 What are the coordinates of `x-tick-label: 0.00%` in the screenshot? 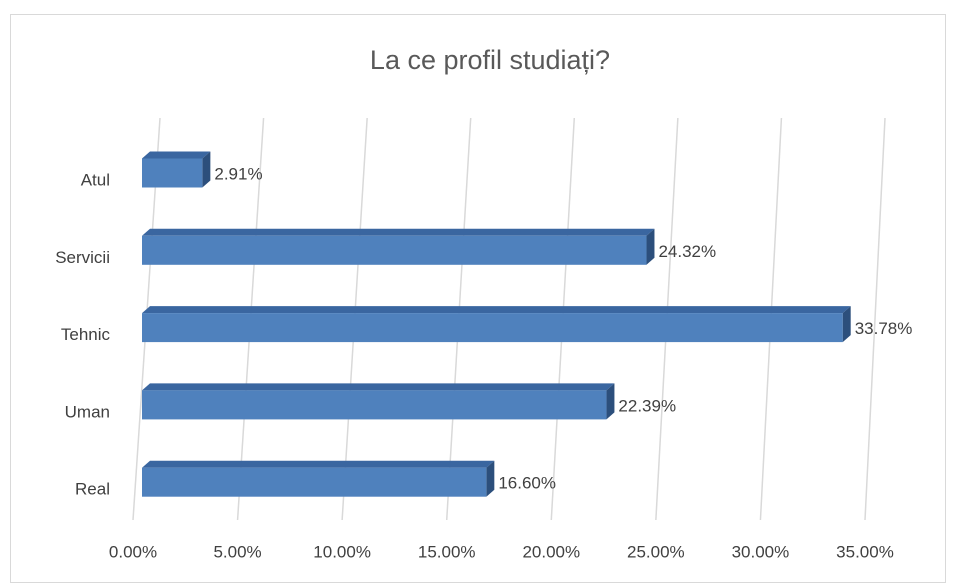 It's located at (133, 551).